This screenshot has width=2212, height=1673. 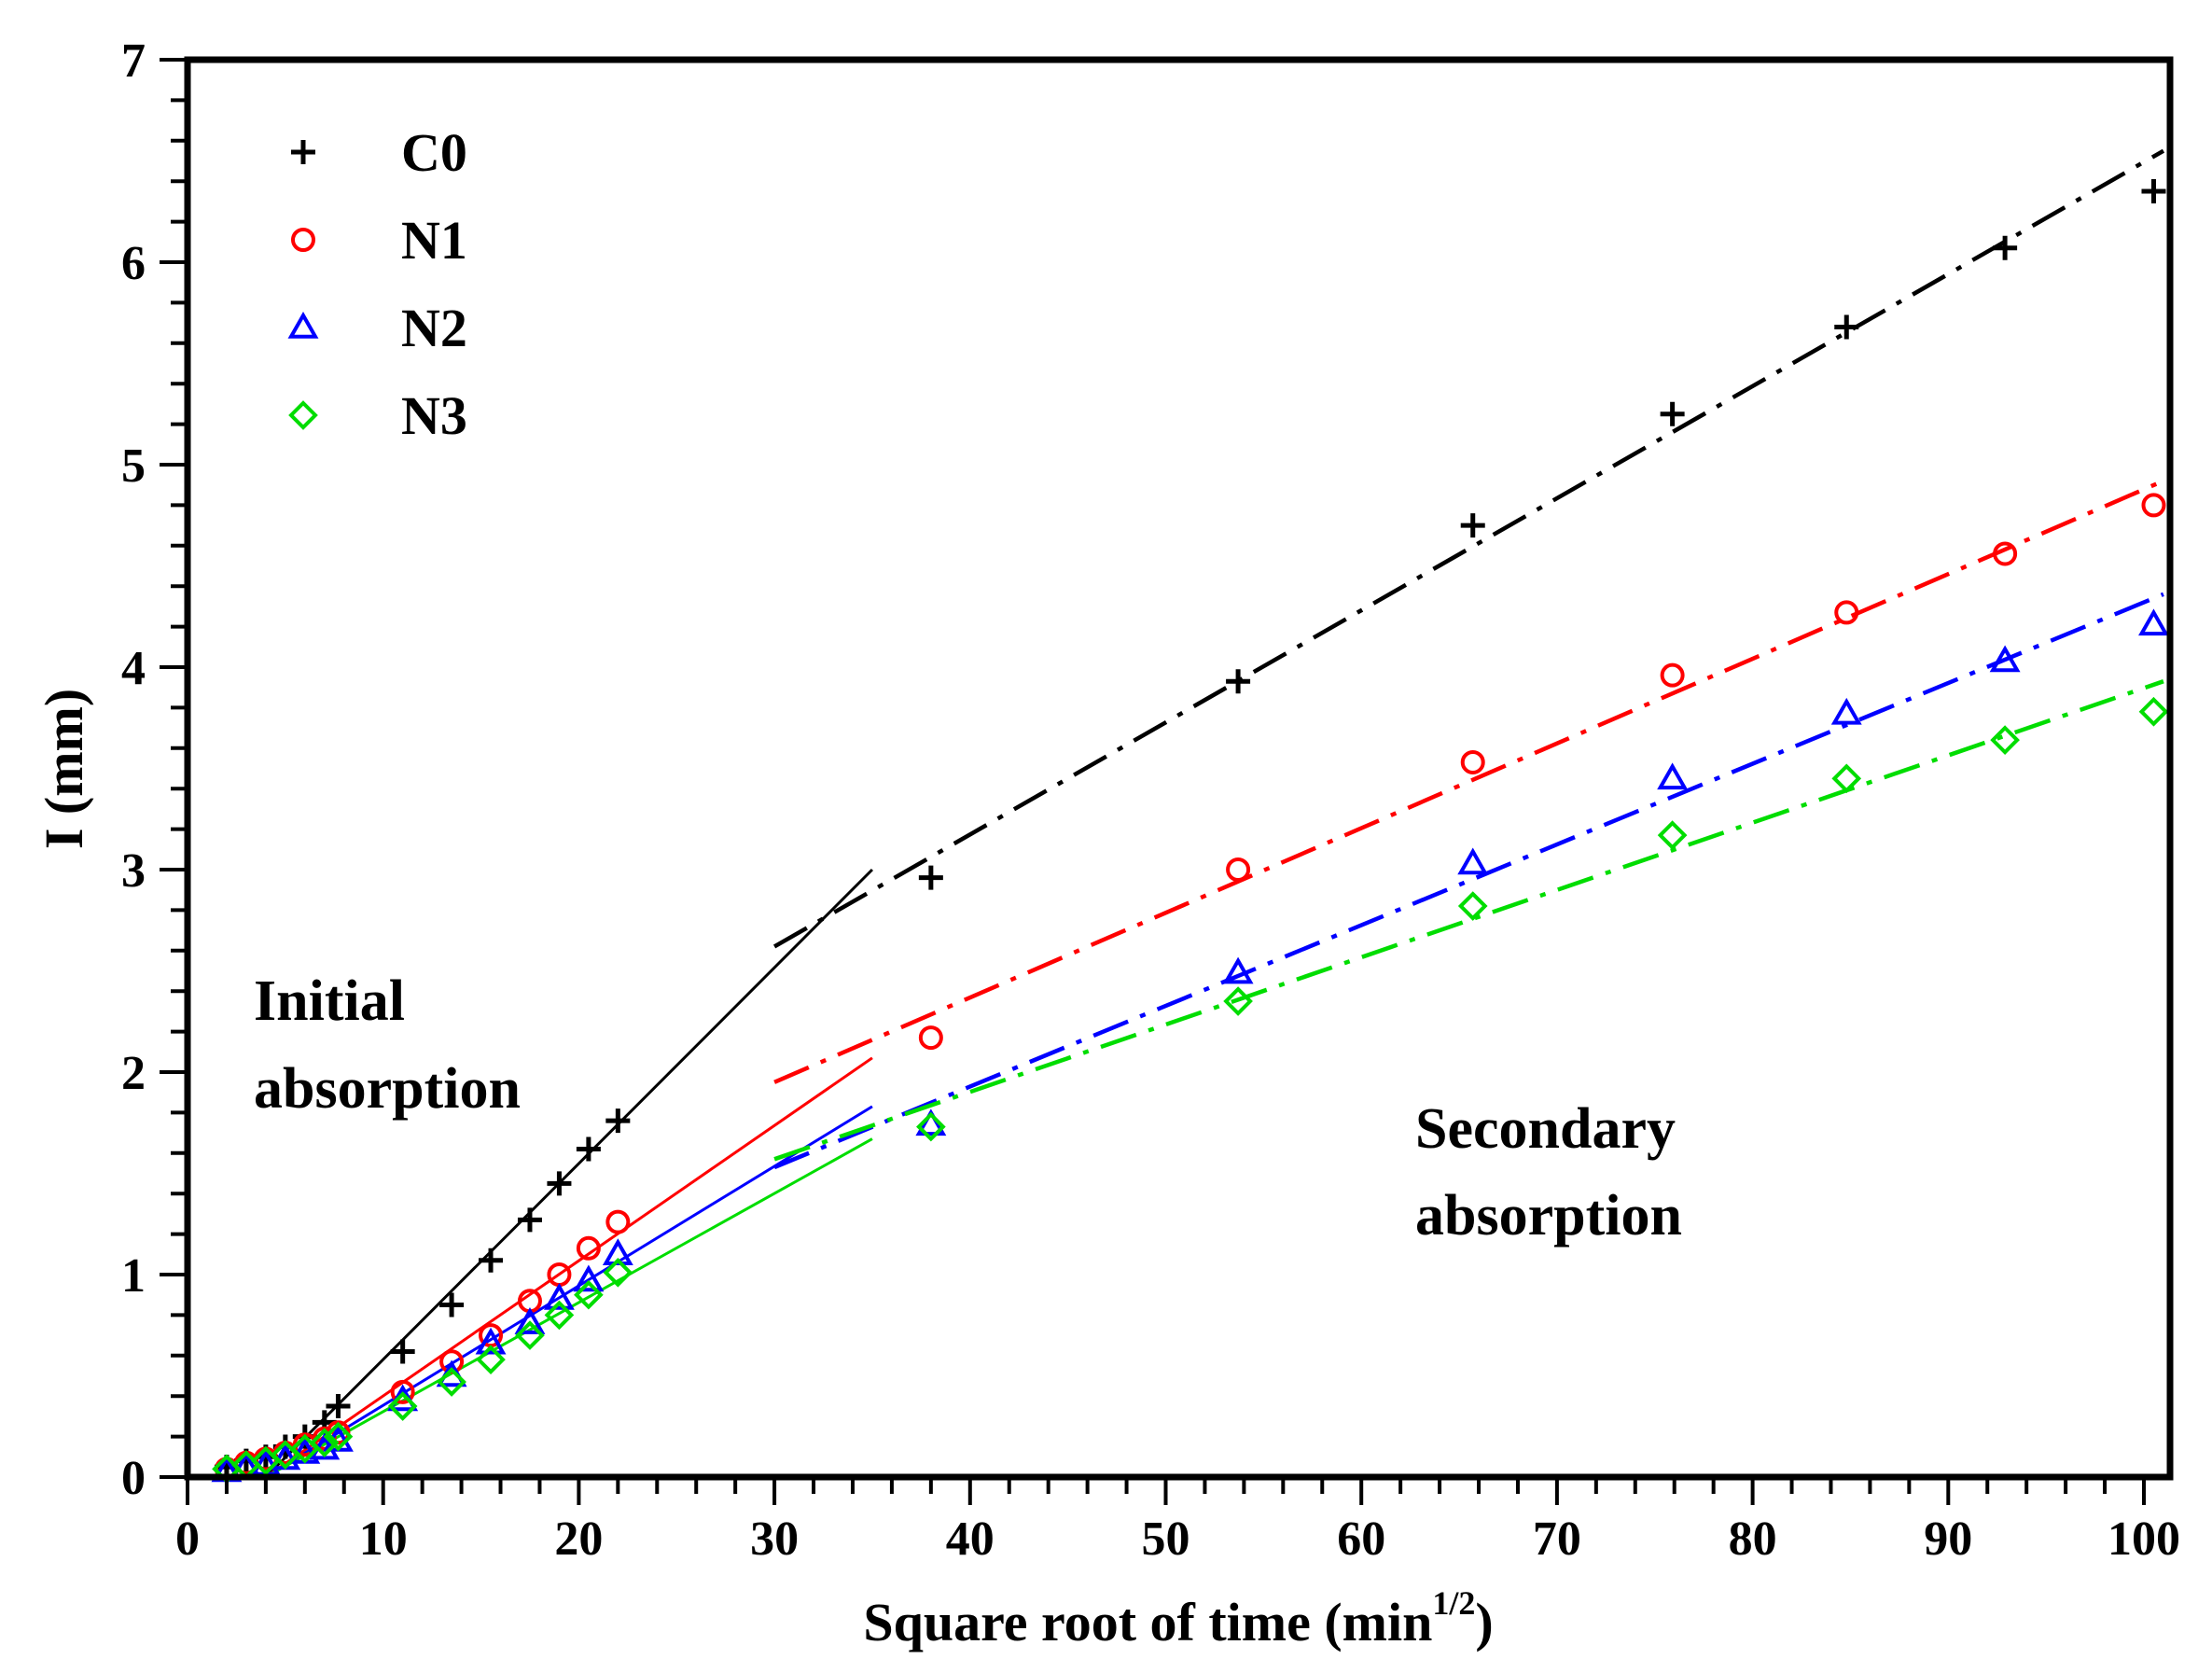 I want to click on x-tick-label: 0, so click(x=188, y=1539).